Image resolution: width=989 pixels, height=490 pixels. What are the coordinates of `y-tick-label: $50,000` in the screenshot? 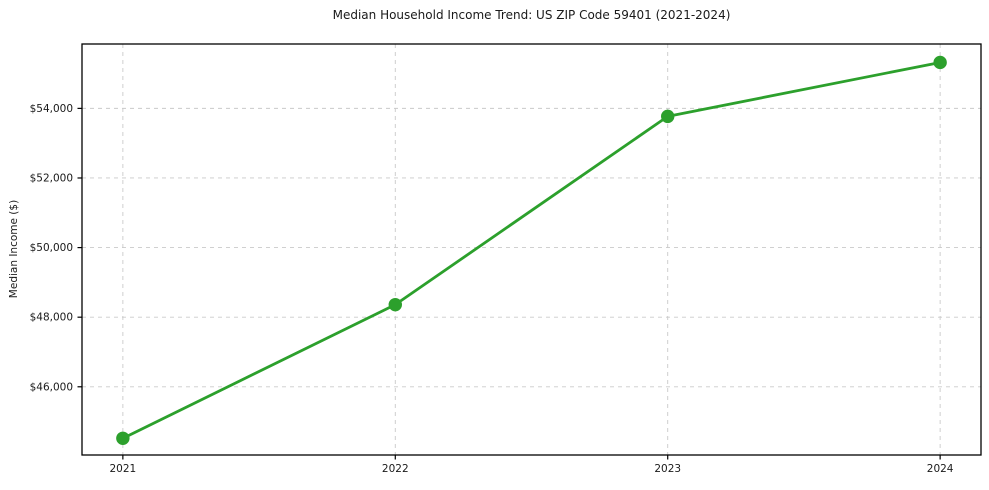 It's located at (51, 248).